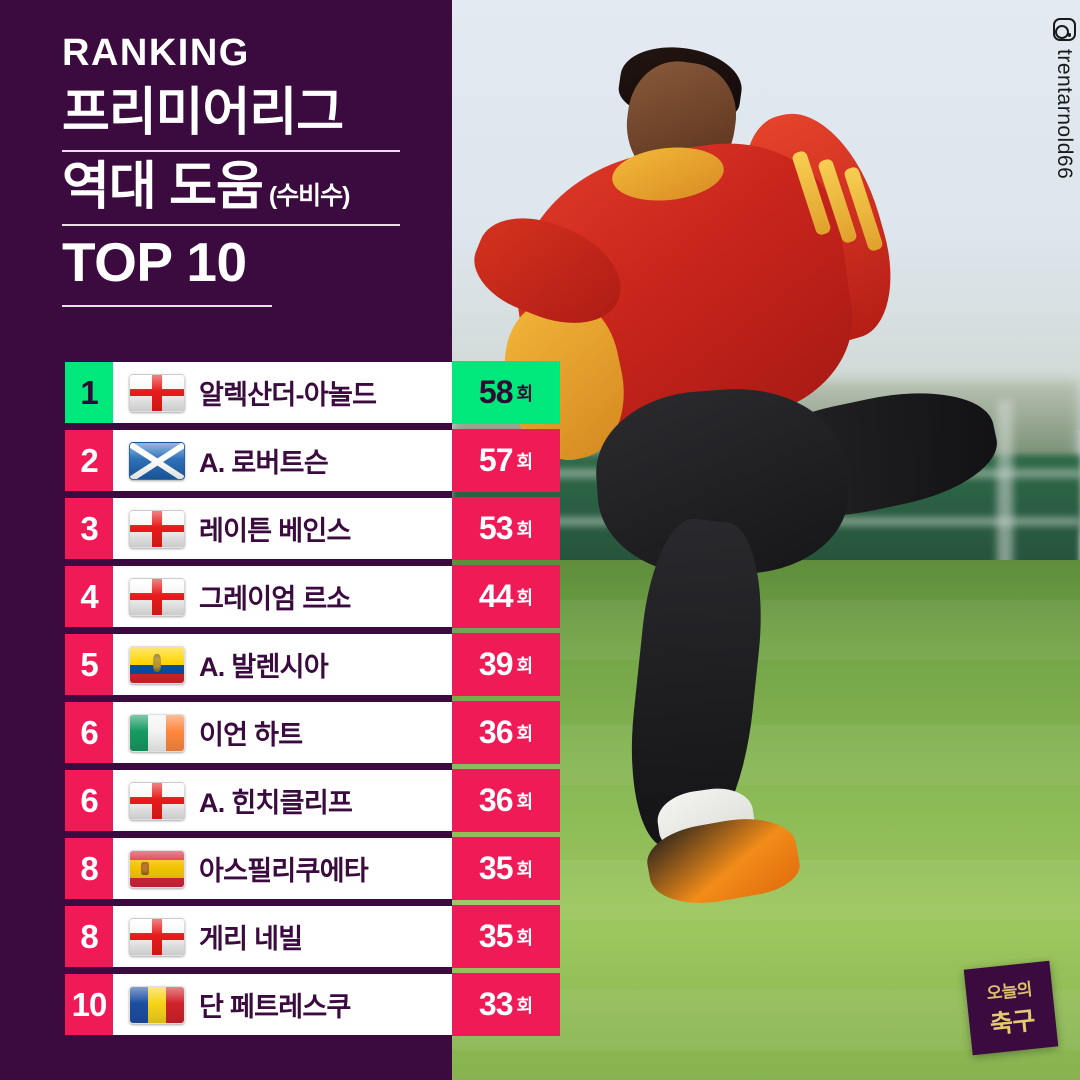 The width and height of the screenshot is (1080, 1080). Describe the element at coordinates (496, 392) in the screenshot. I see `assist-count: 58` at that location.